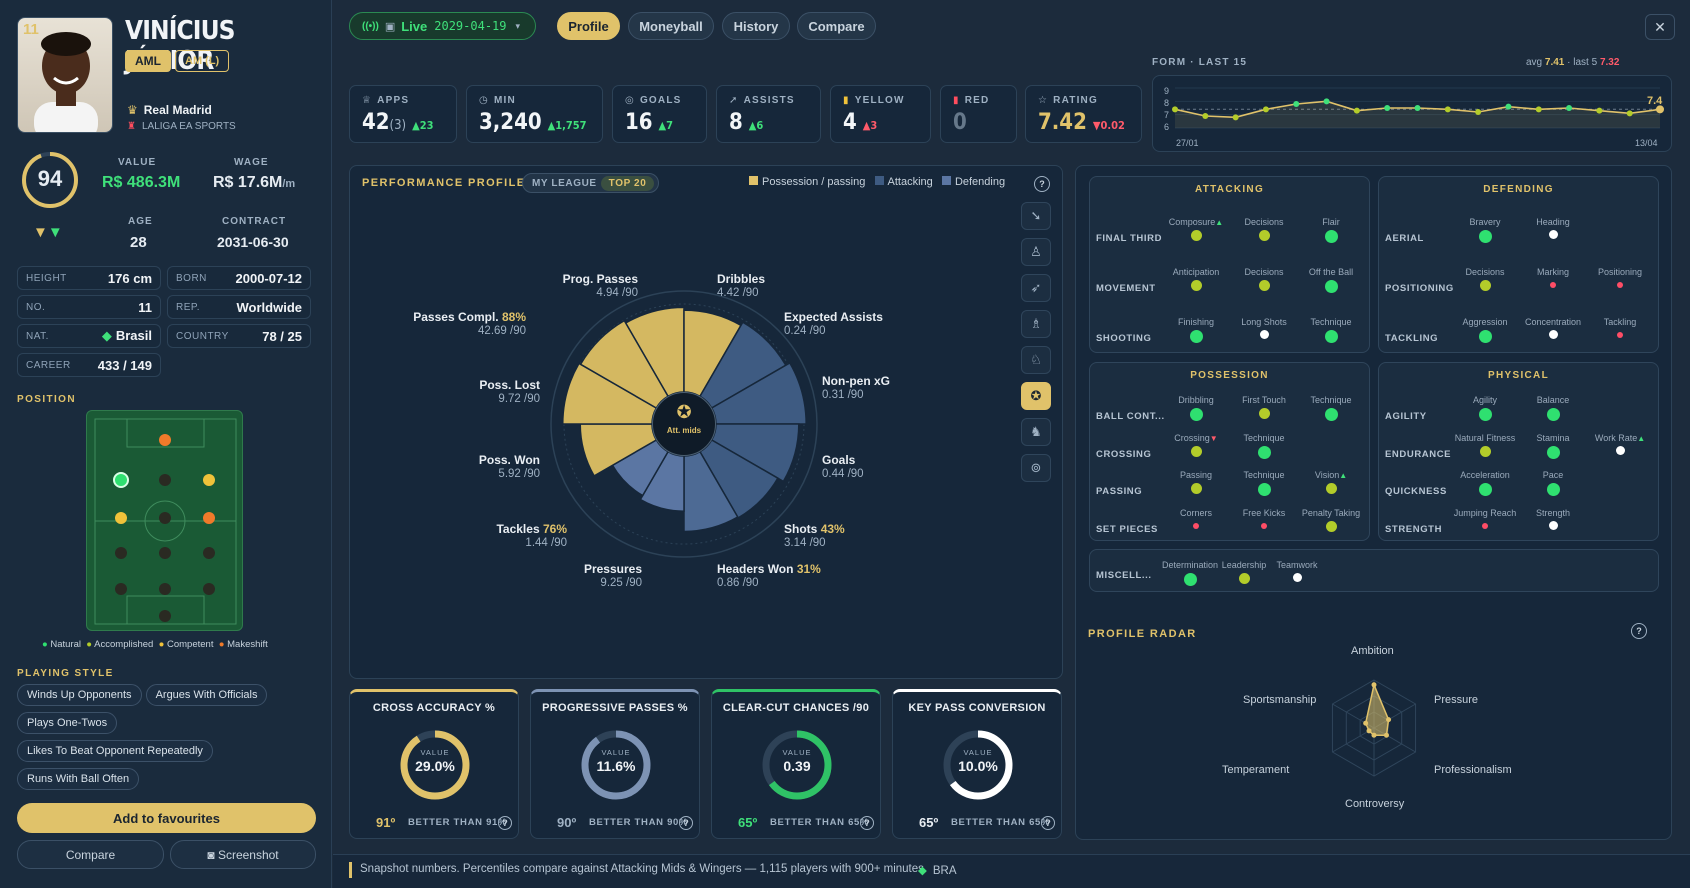 The width and height of the screenshot is (1690, 888). I want to click on attribute-work-rate: Work Rate▲, so click(1620, 444).